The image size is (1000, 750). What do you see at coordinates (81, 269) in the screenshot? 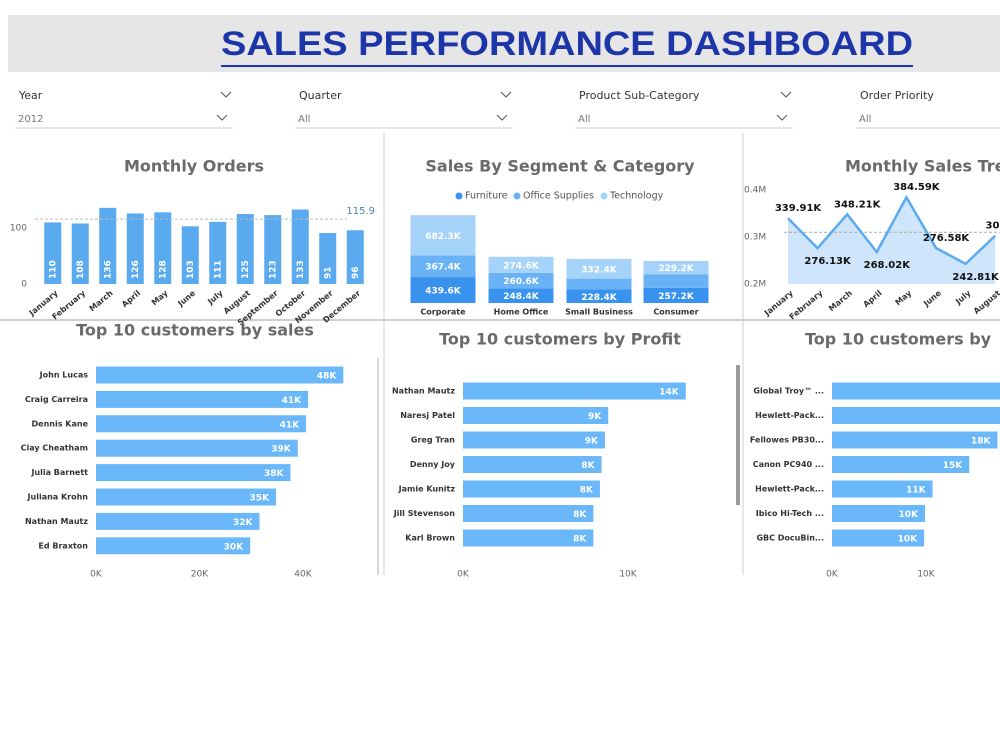
I see `bar-value-label: 108` at bounding box center [81, 269].